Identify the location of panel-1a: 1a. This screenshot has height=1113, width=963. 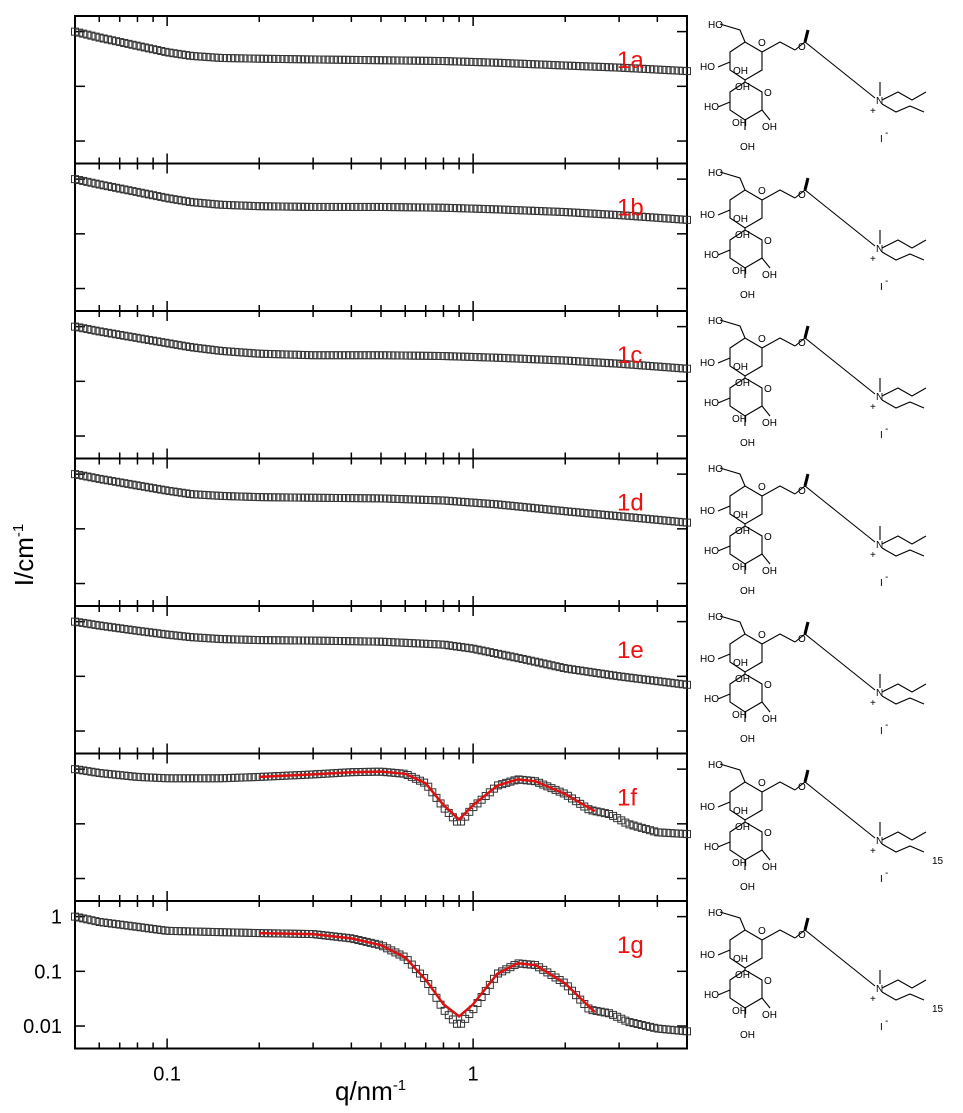
(381, 90).